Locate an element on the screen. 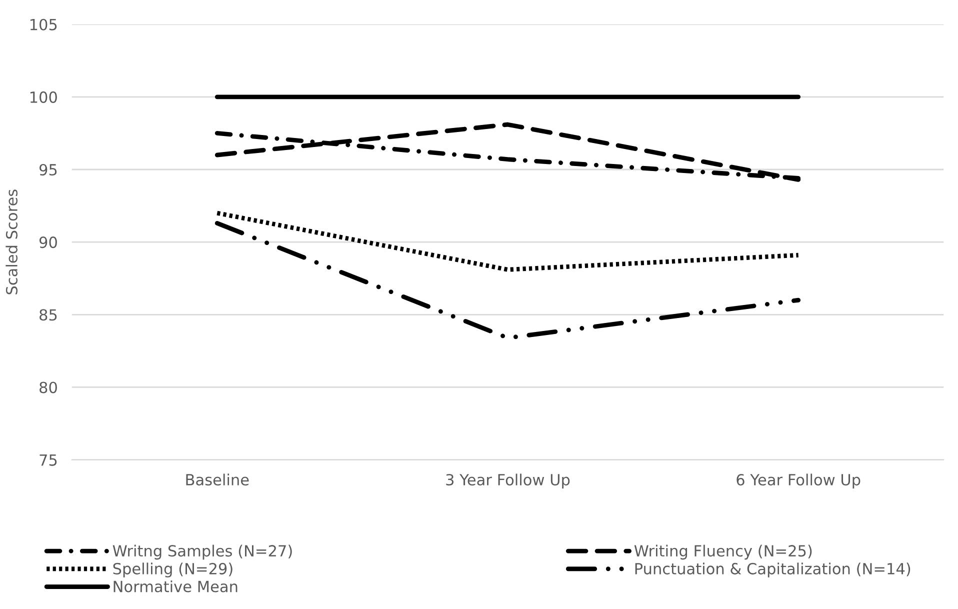 This screenshot has width=958, height=609. legend-label: Spelling (N=29) is located at coordinates (172, 570).